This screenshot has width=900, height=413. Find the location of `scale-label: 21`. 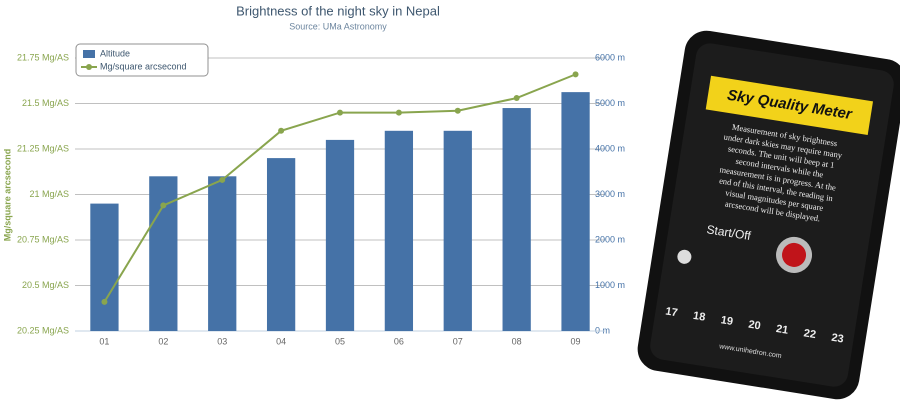

scale-label: 21 is located at coordinates (782, 330).